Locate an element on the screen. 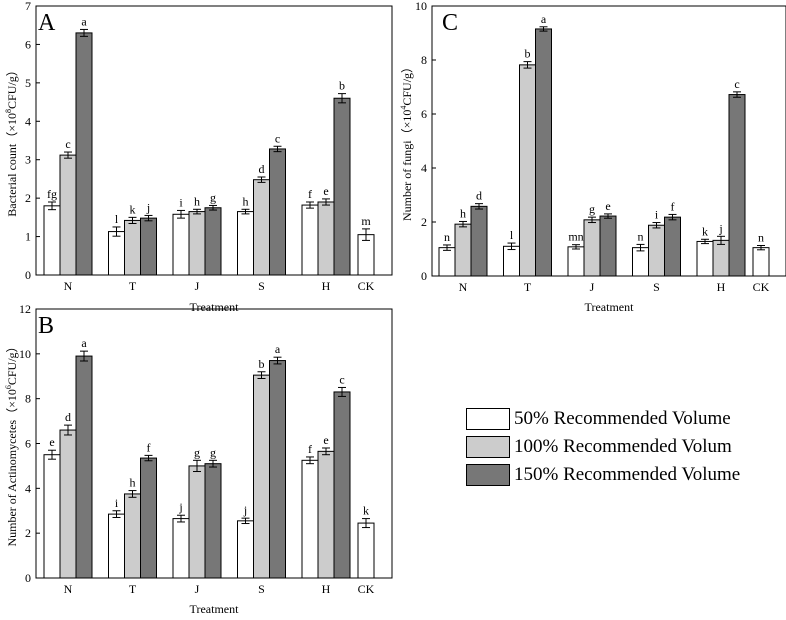  panel-c-bar-ck-s0 is located at coordinates (761, 262).